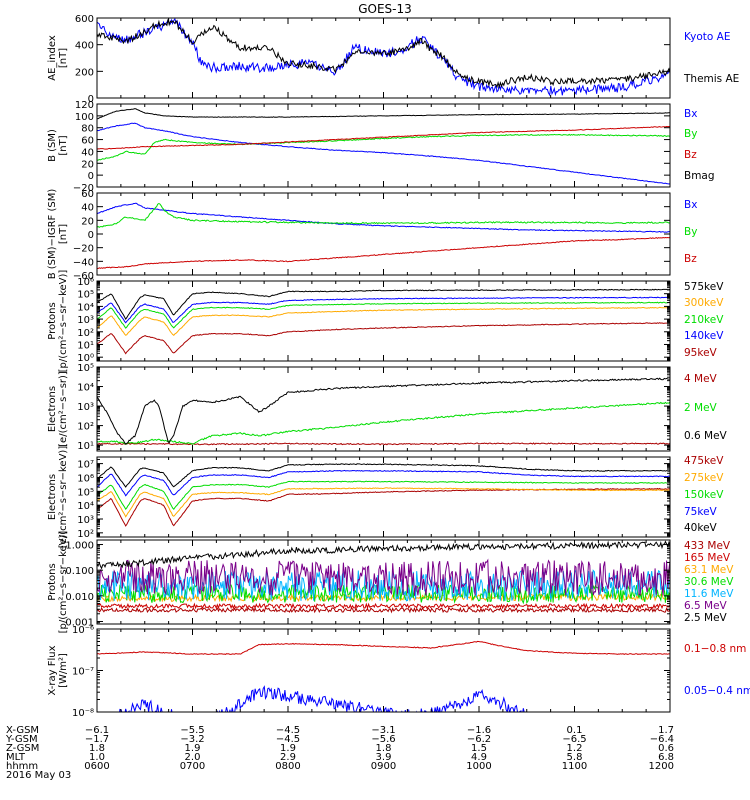 This screenshot has width=750, height=800. I want to click on x-tick-value: −5.5, so click(192, 730).